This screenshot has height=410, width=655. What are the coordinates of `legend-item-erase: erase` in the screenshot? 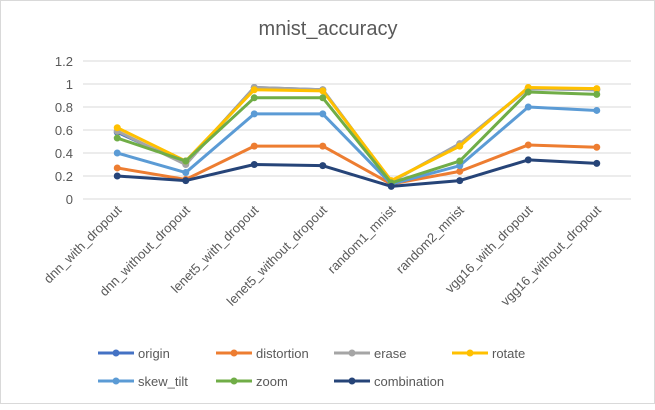 It's located at (370, 353).